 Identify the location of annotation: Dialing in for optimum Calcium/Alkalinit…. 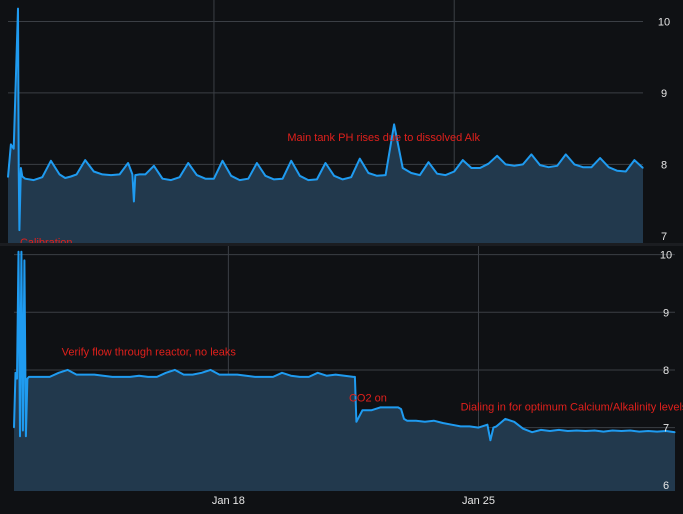
(572, 407).